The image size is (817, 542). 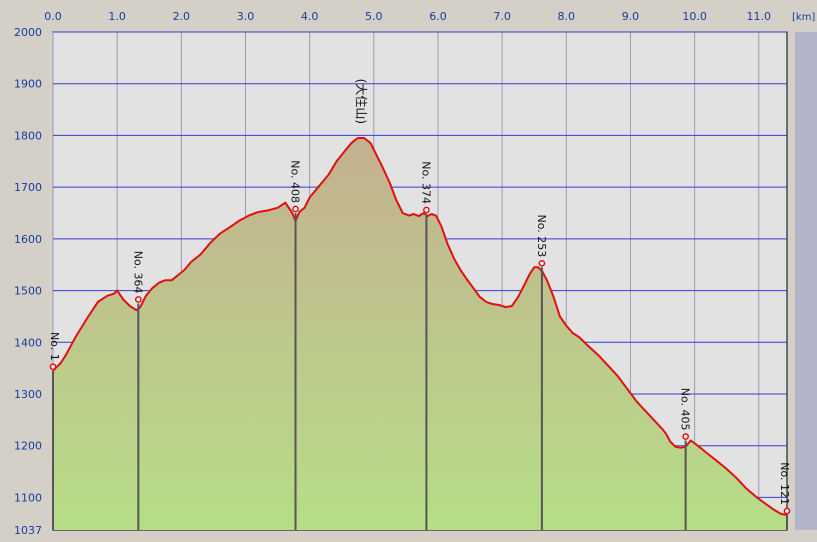 What do you see at coordinates (28, 394) in the screenshot?
I see `y-tick-label: 1300` at bounding box center [28, 394].